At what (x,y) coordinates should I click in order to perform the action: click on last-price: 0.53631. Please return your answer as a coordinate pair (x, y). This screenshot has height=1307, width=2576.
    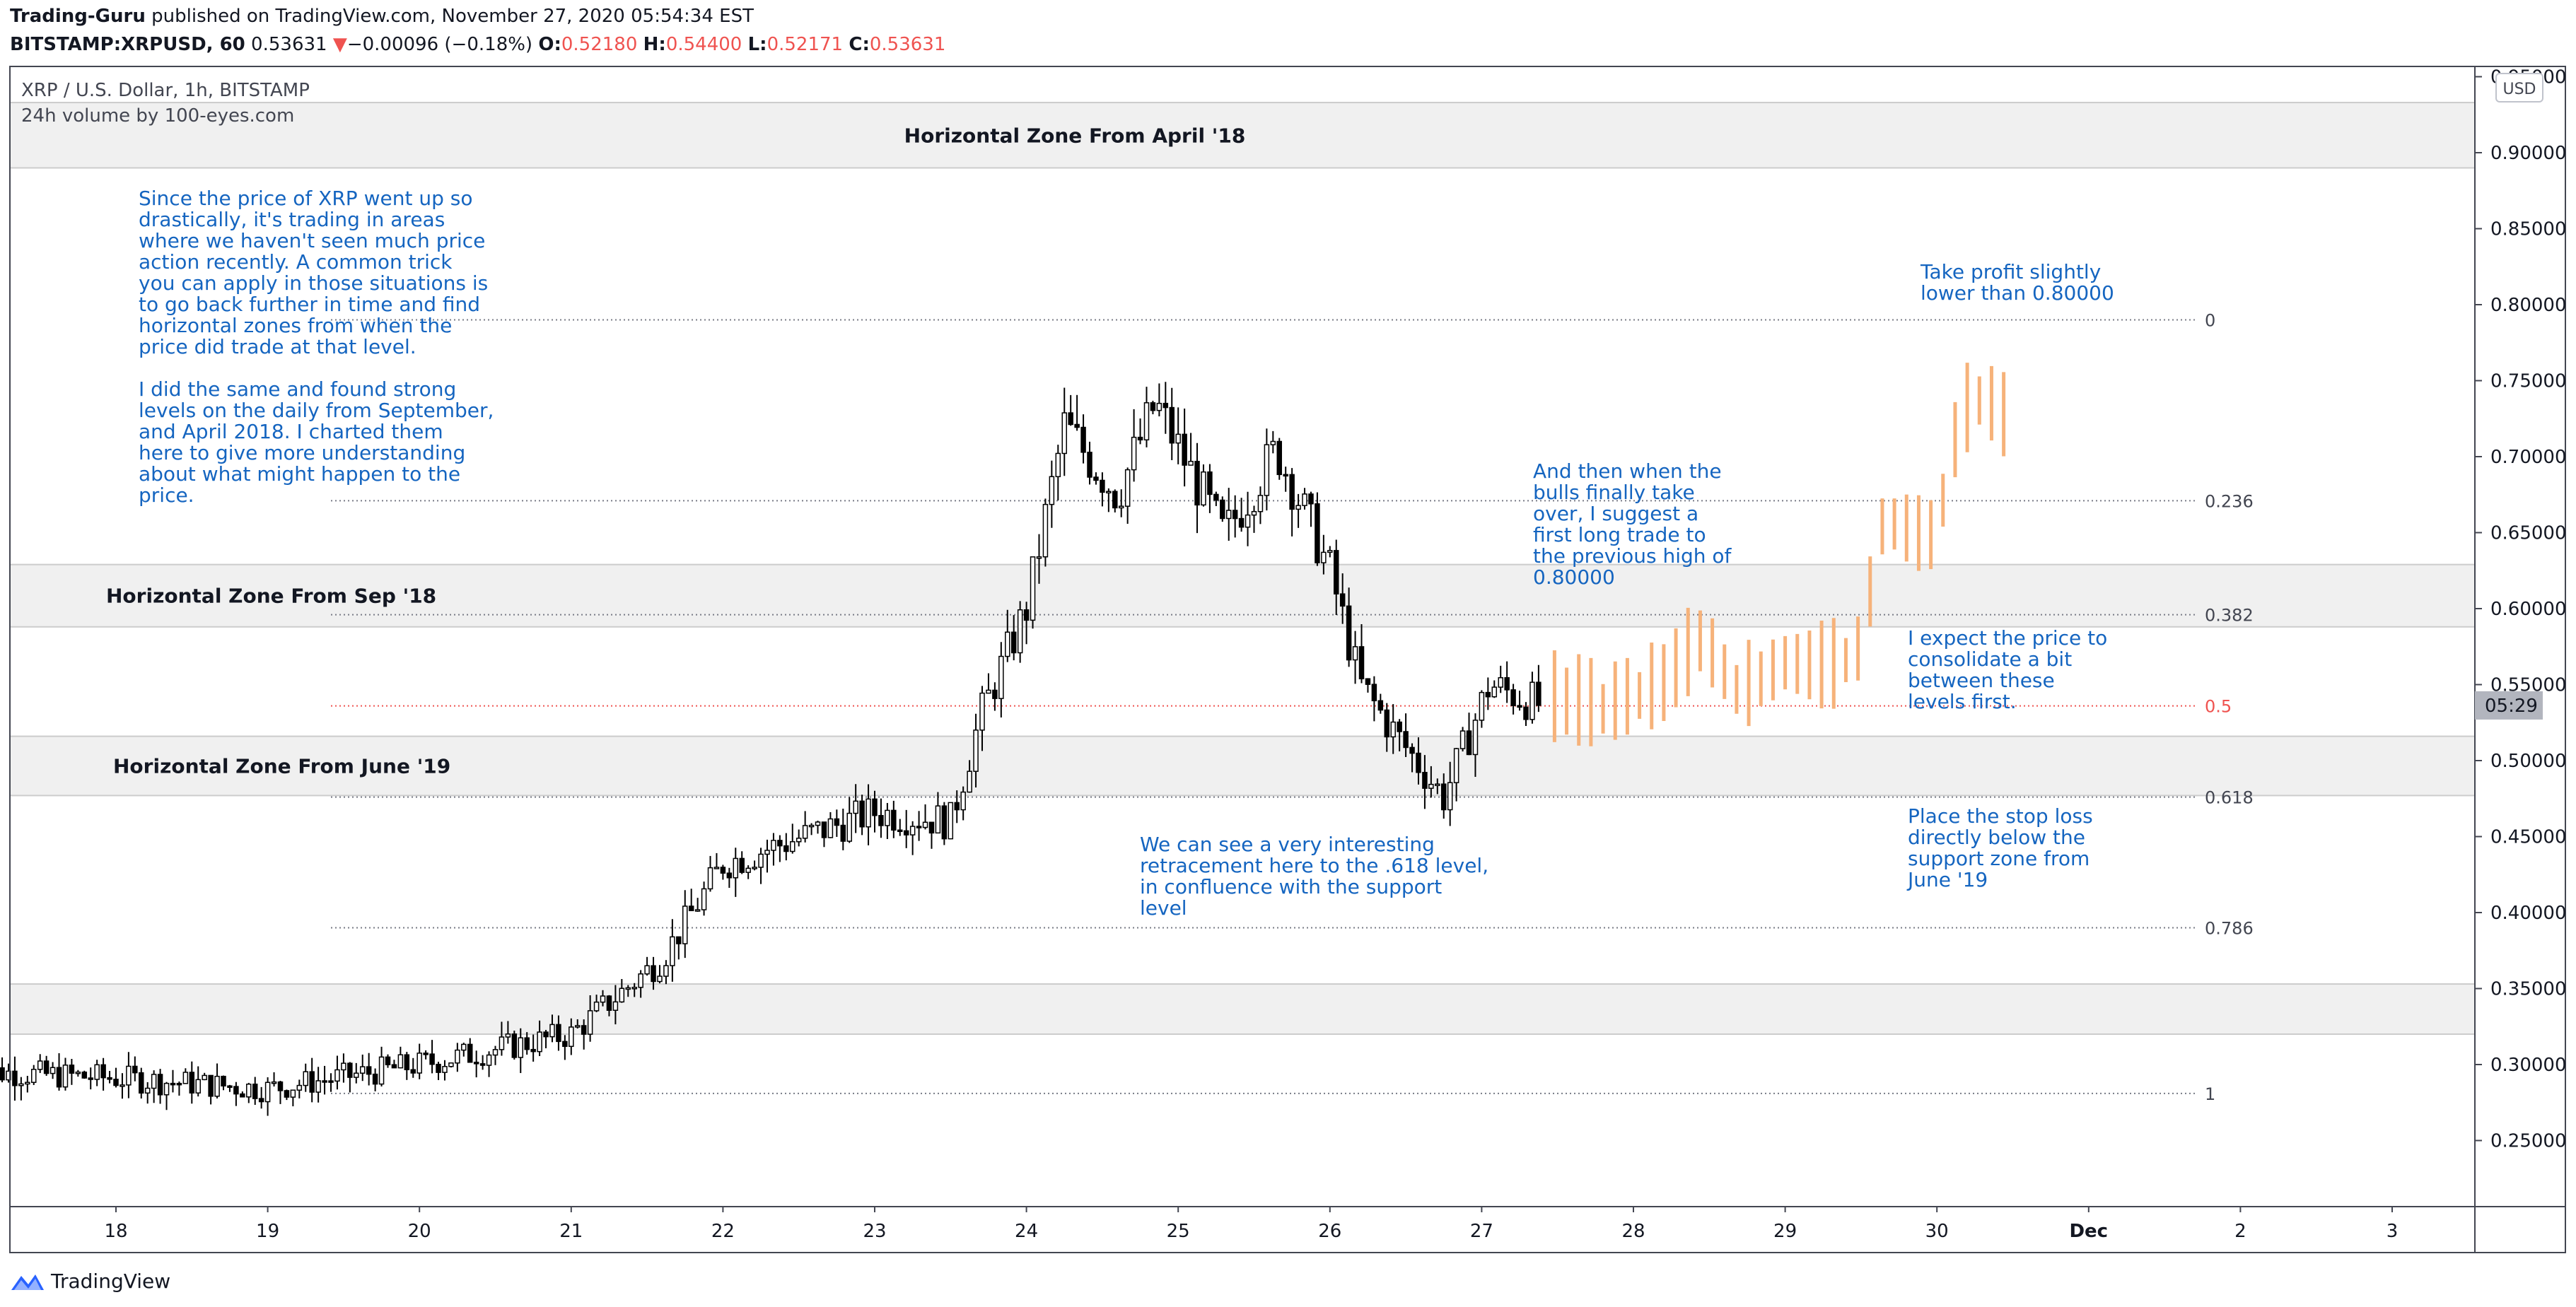
    Looking at the image, I should click on (289, 44).